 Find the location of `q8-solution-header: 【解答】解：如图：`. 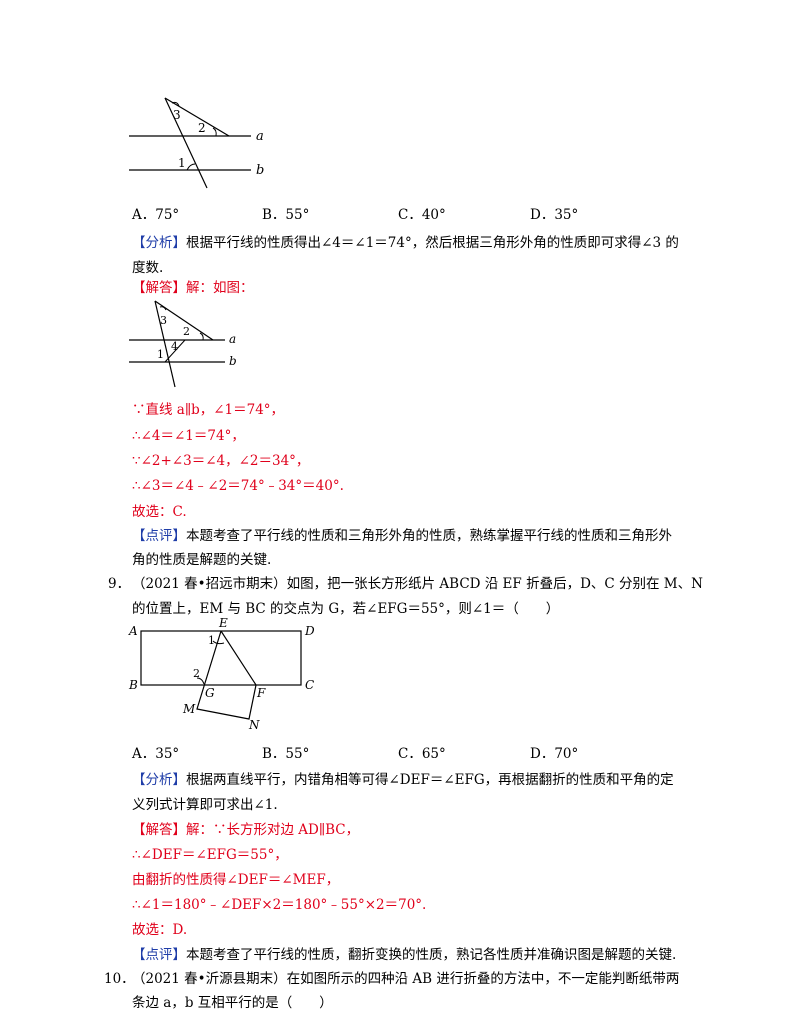

q8-solution-header: 【解答】解：如图： is located at coordinates (193, 286).